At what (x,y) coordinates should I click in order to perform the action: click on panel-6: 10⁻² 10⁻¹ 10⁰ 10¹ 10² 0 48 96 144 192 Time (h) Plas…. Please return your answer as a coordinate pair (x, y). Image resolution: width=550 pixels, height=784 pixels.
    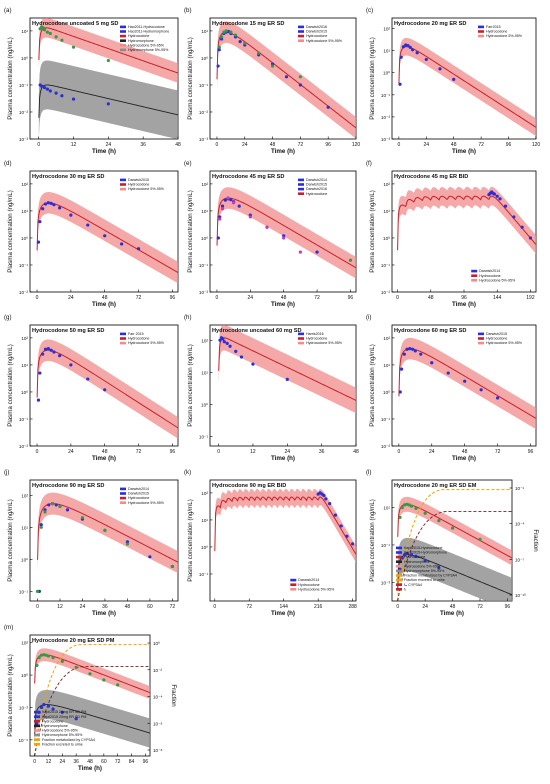
    Looking at the image, I should click on (451, 234).